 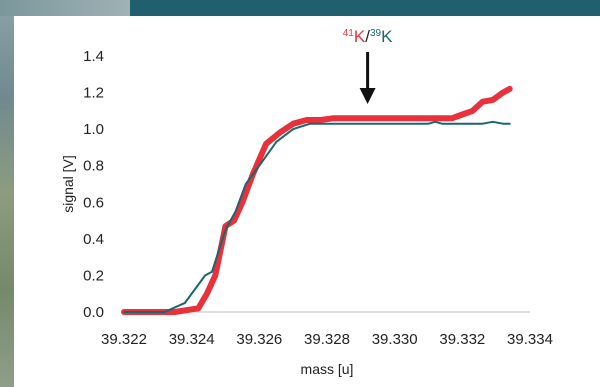 I want to click on x-tick-label: 39.326, so click(x=259, y=339).